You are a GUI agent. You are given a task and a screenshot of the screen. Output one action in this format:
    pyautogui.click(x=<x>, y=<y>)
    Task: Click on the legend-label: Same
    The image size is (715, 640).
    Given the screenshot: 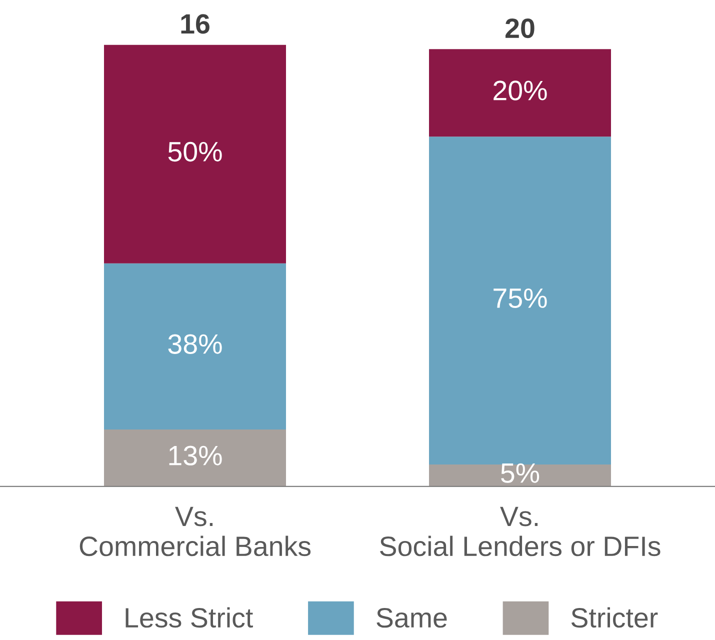 What is the action you would take?
    pyautogui.click(x=411, y=618)
    